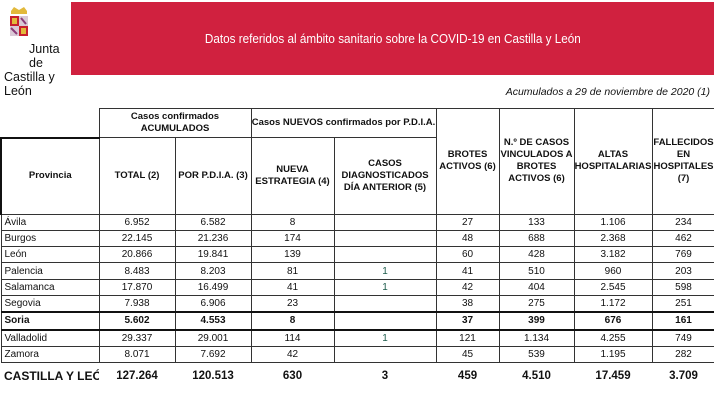  What do you see at coordinates (50, 271) in the screenshot?
I see `cell-provincia: Palencia` at bounding box center [50, 271].